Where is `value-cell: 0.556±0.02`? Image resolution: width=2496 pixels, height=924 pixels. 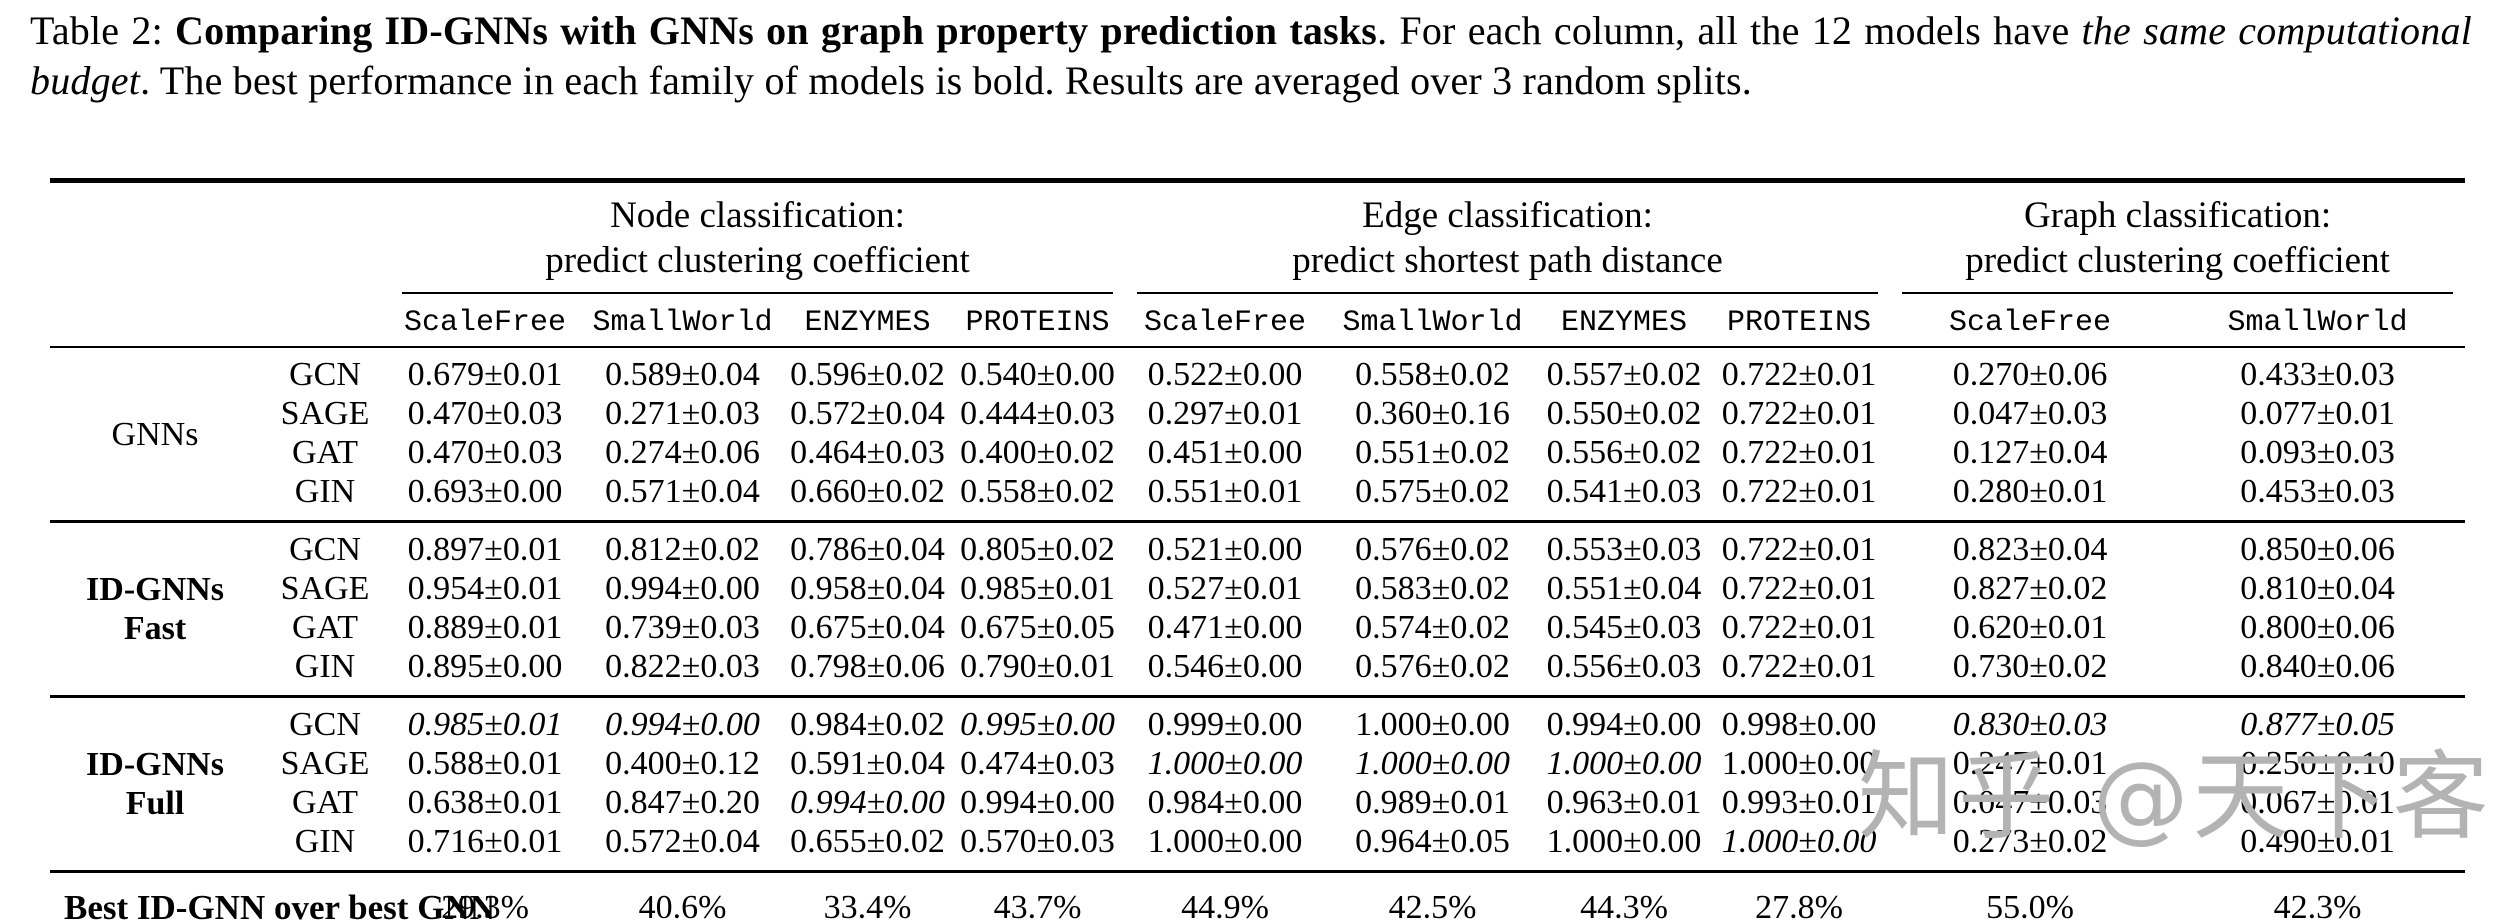
value-cell: 0.556±0.02 is located at coordinates (1624, 452).